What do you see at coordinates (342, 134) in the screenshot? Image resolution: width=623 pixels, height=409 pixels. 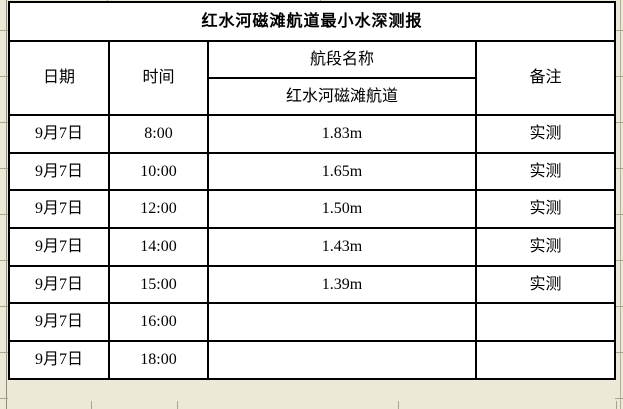 I see `depth-cell: 1.83m` at bounding box center [342, 134].